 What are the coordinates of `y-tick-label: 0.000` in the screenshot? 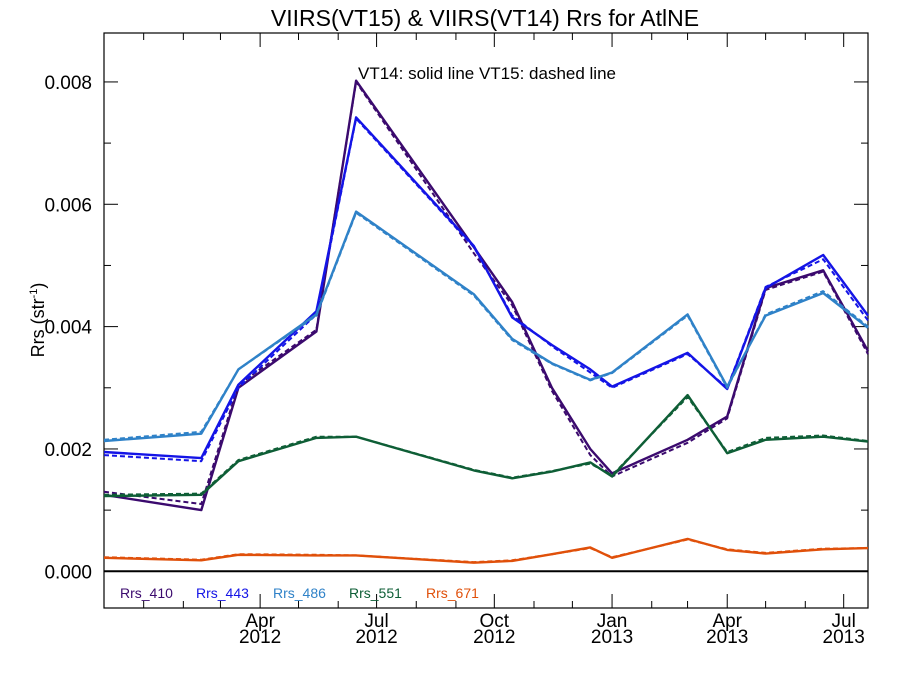 It's located at (68, 572).